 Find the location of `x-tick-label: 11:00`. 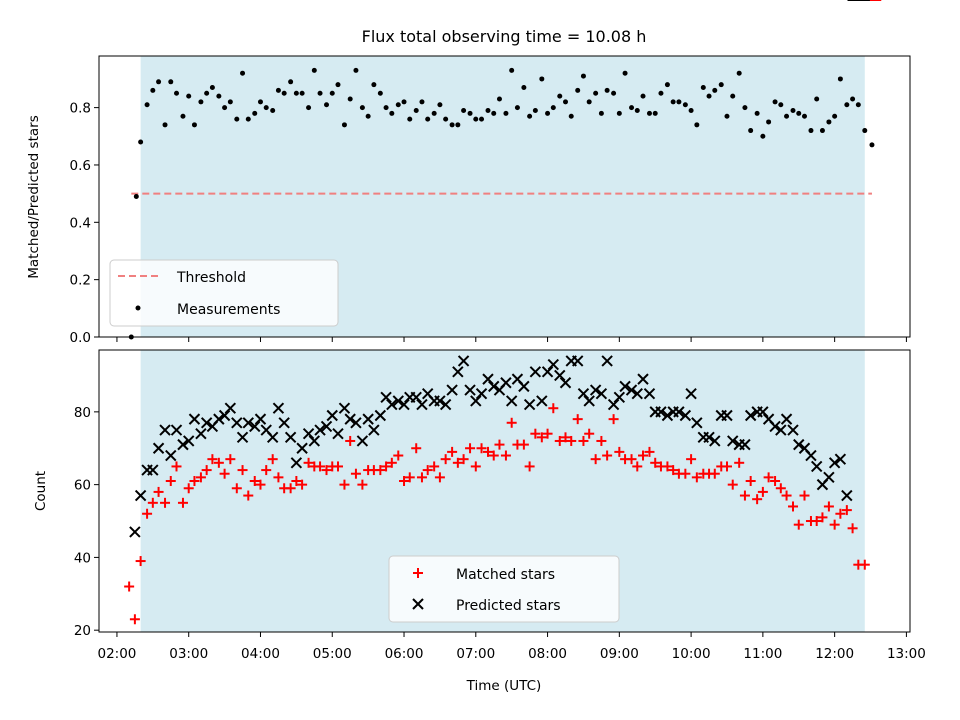

x-tick-label: 11:00 is located at coordinates (762, 654).